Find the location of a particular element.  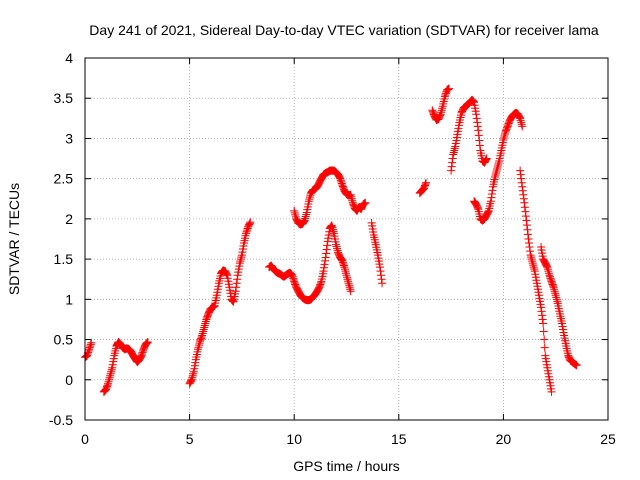

y-tick-label-3: 1 is located at coordinates (69, 299).